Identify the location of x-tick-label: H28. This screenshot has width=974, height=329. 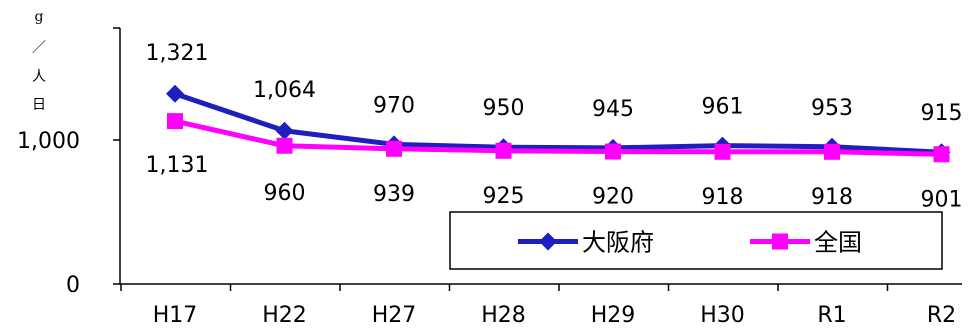
(503, 315).